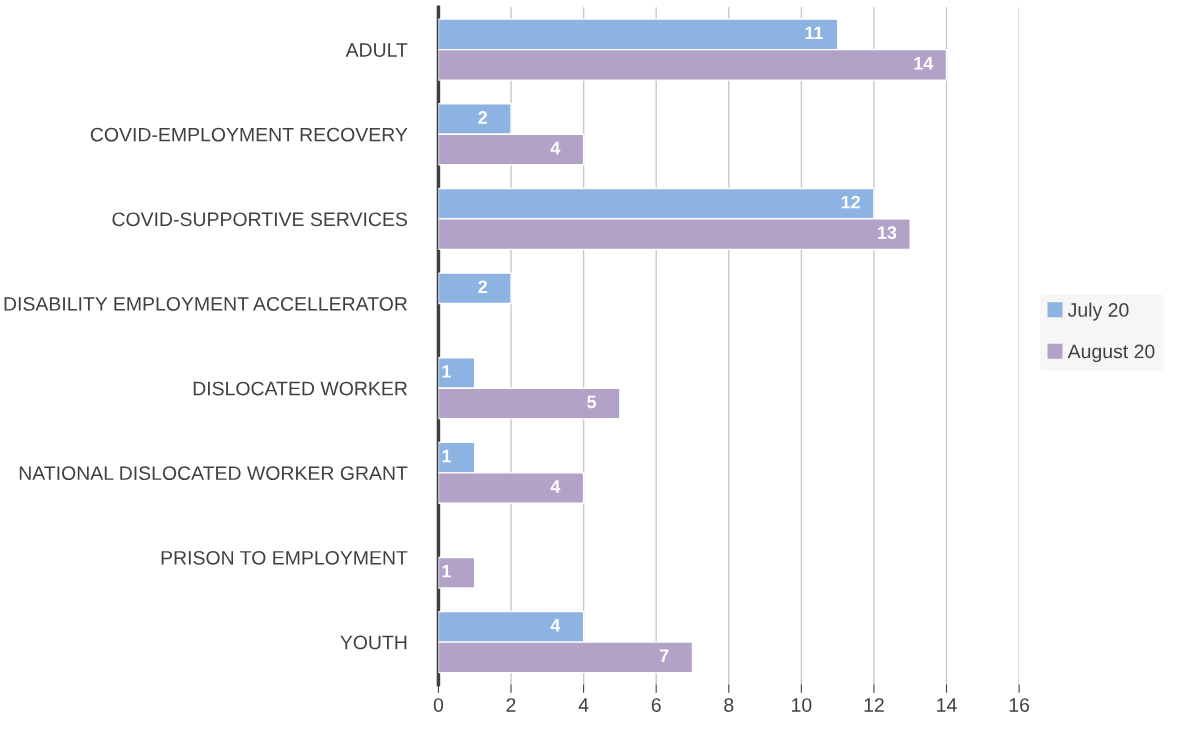 The width and height of the screenshot is (1185, 732). I want to click on x-tick-label: 10, so click(802, 705).